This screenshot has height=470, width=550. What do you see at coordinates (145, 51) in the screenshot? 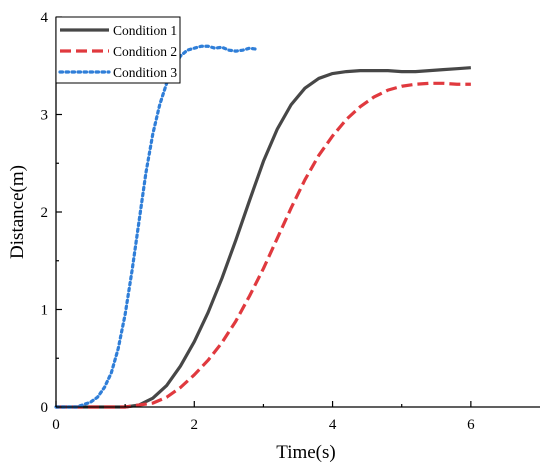
I see `legend-label-condition-2: Condition 2` at bounding box center [145, 51].